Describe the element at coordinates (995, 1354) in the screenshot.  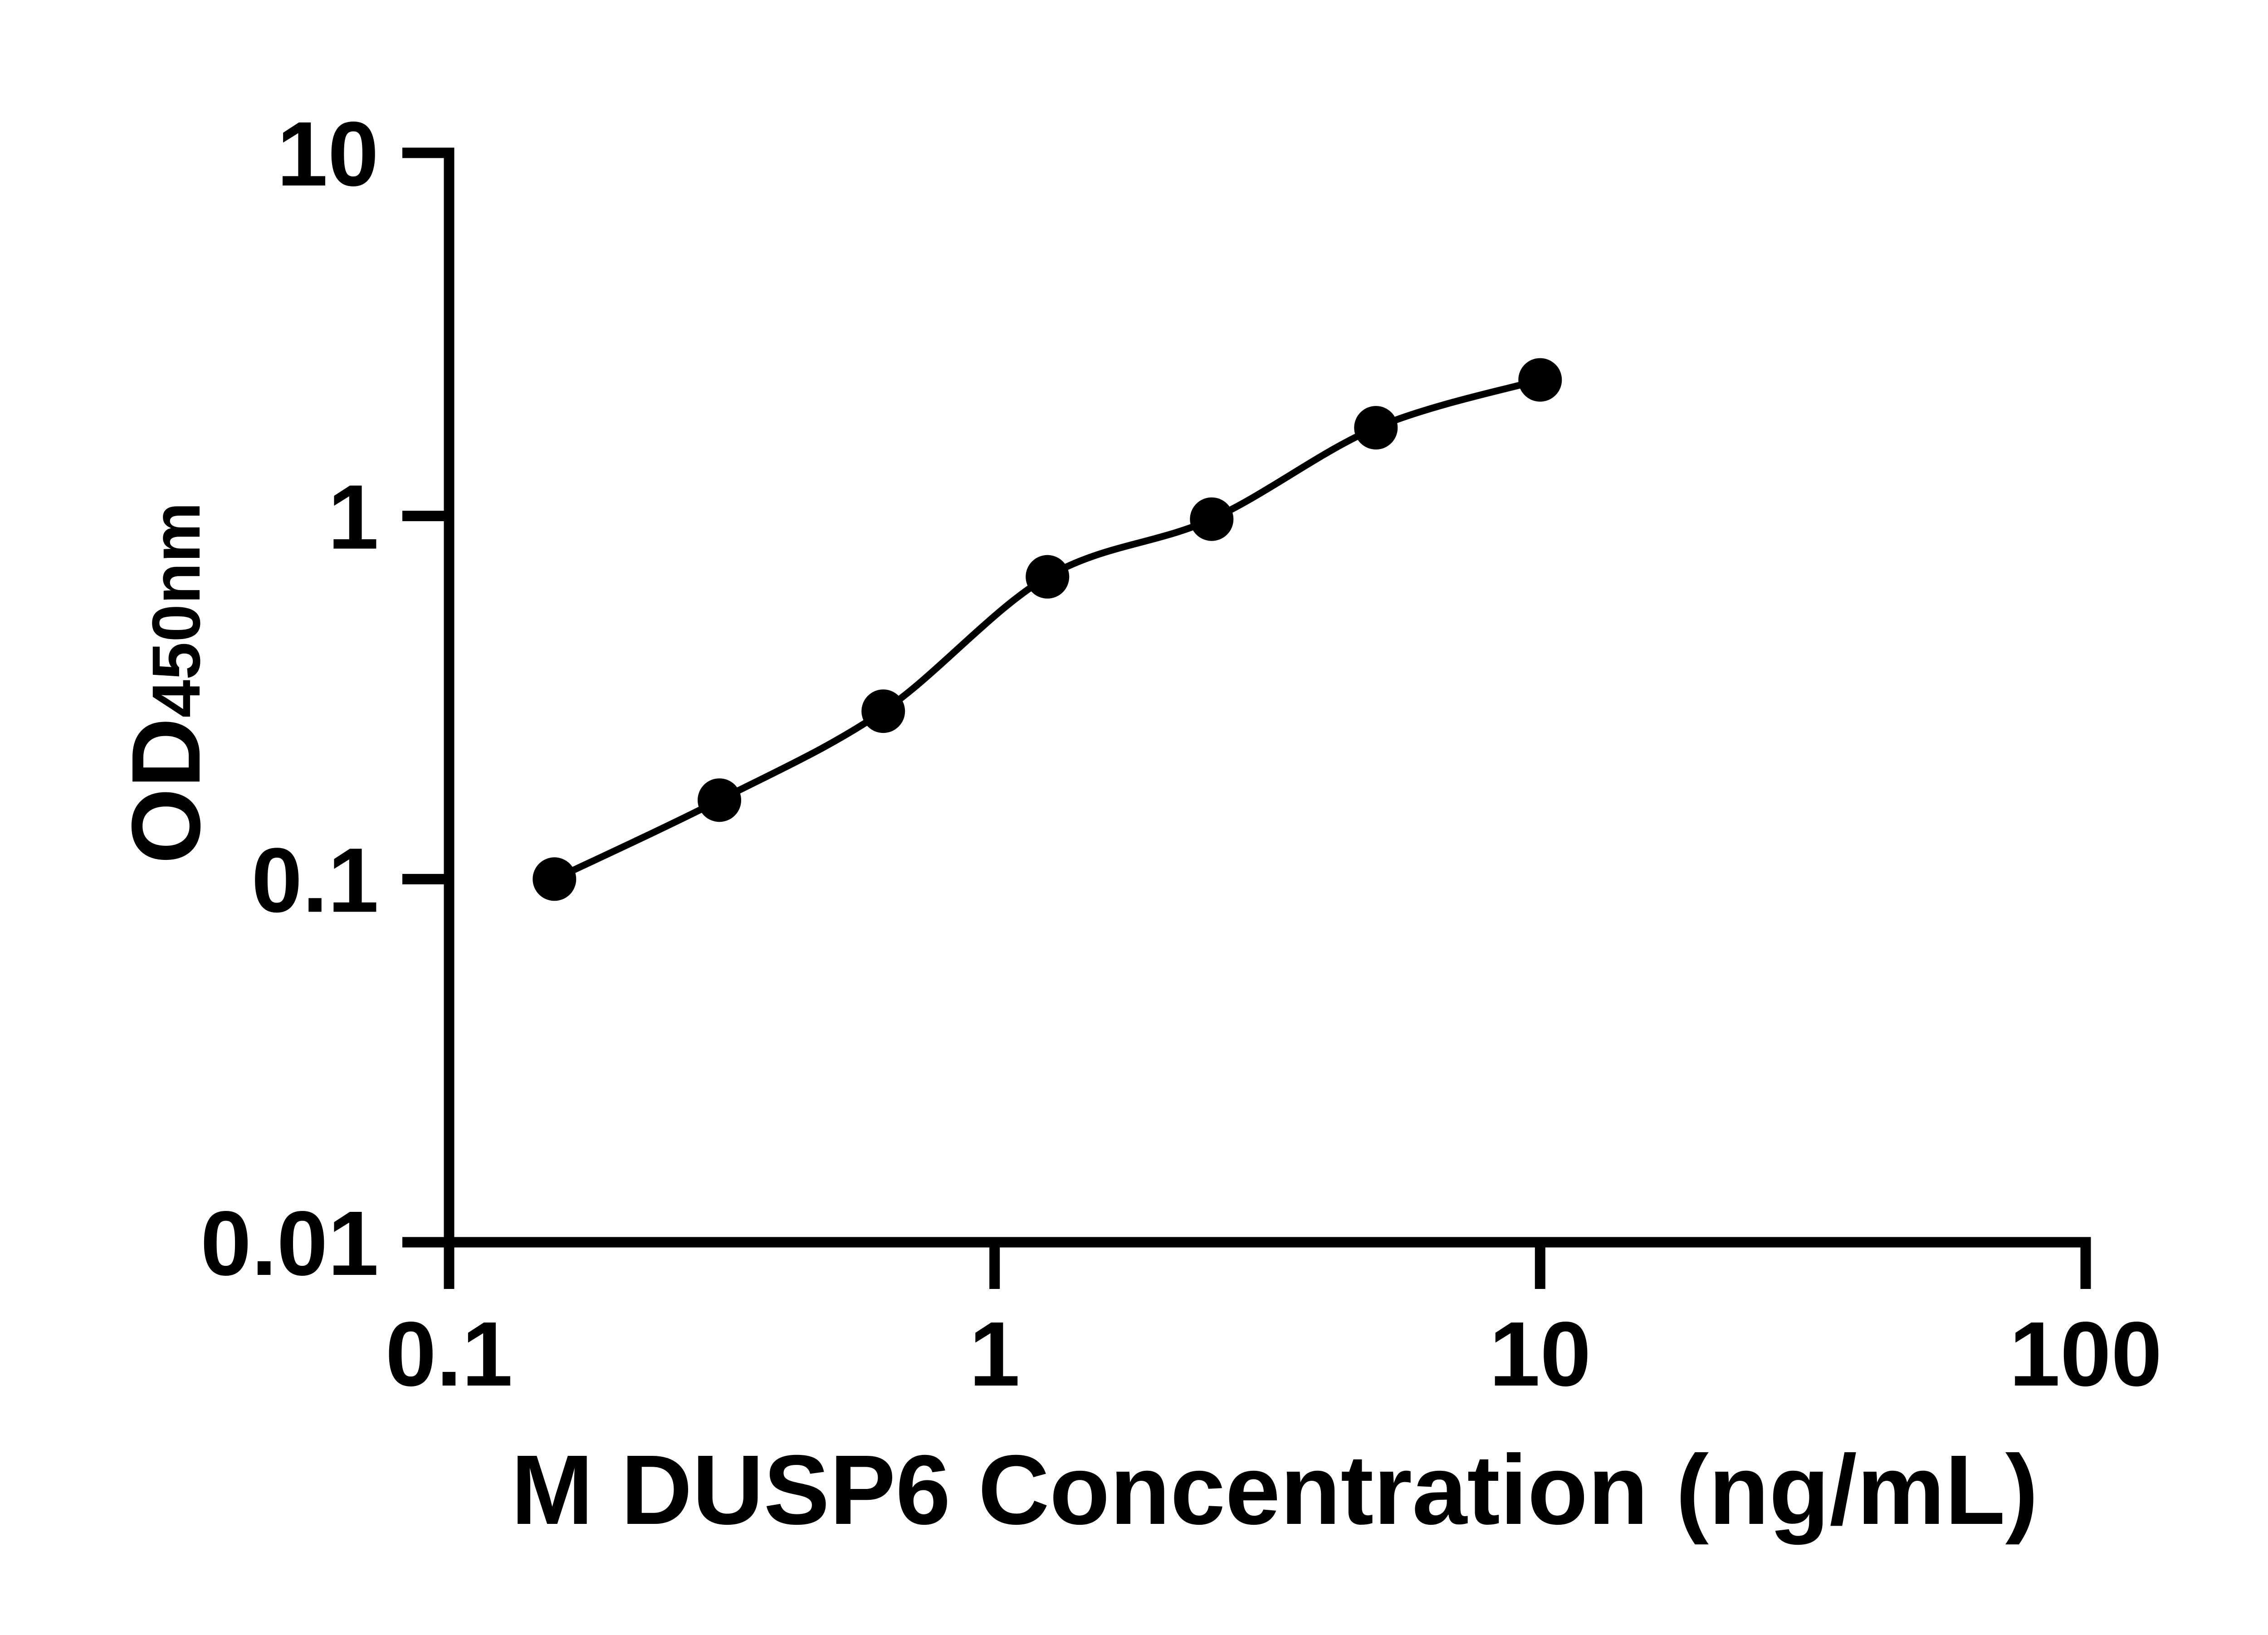
I see `x-tick-label: 1` at that location.